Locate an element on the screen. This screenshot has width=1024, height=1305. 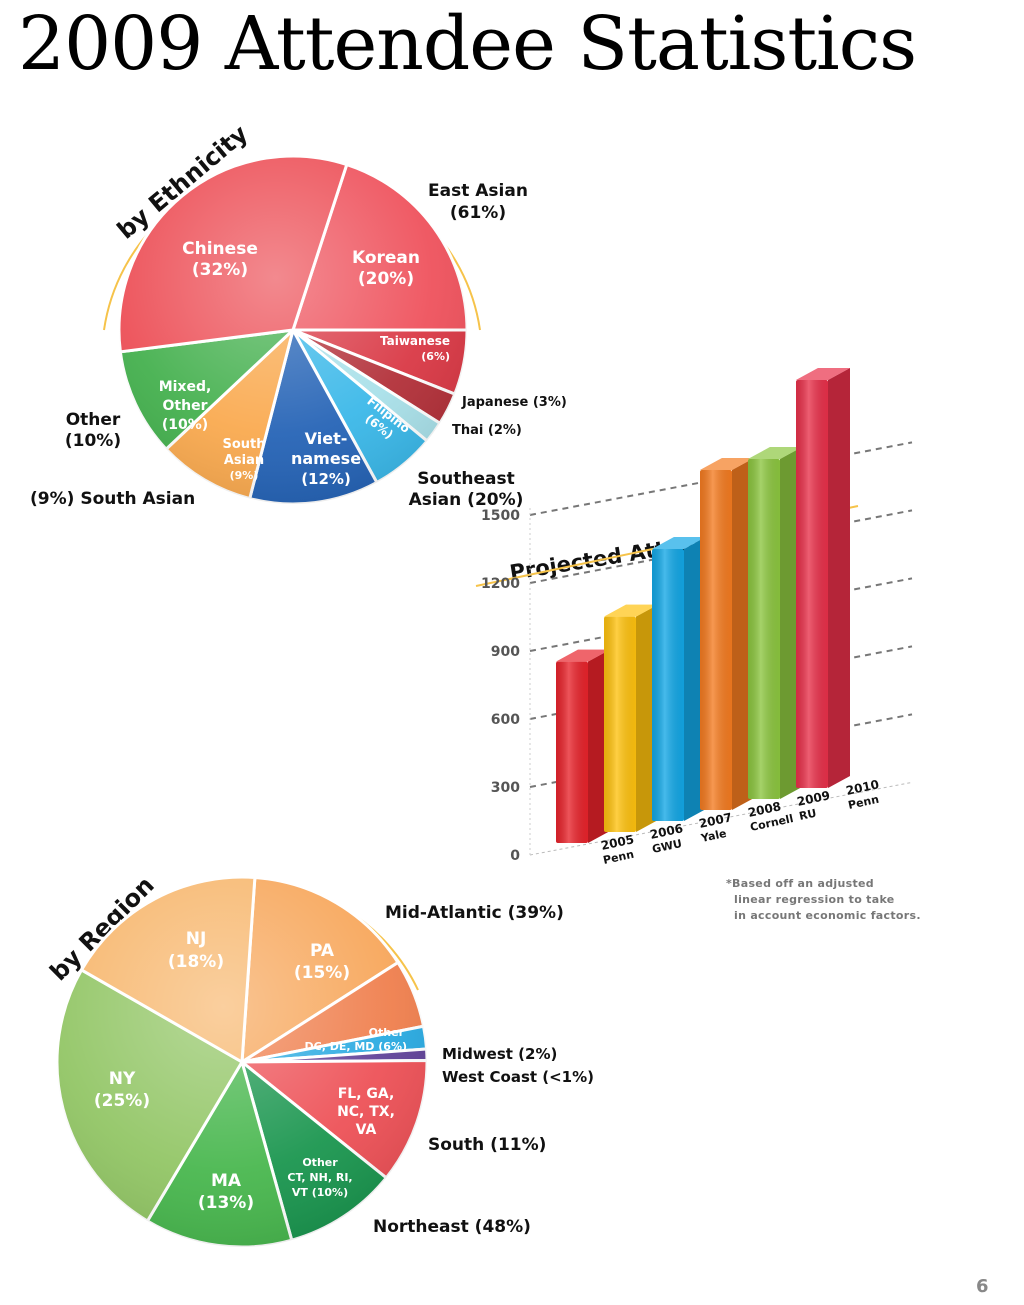
slice-label-vietnamese-2: namese is located at coordinates (326, 458).